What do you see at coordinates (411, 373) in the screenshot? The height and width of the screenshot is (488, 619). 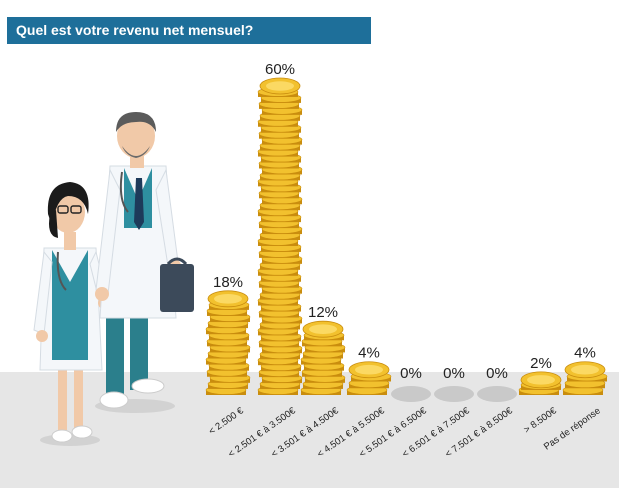 I see `value-label-5: 0%` at bounding box center [411, 373].